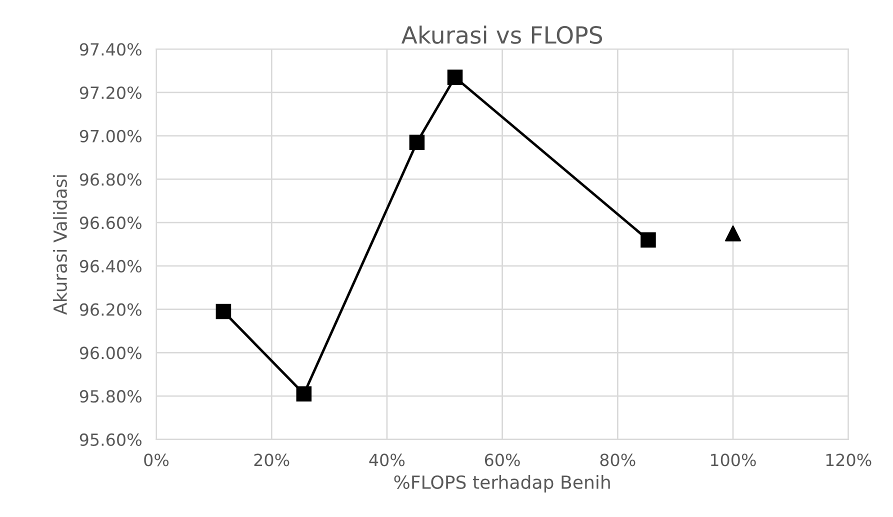 This screenshot has width=893, height=517. Describe the element at coordinates (111, 49) in the screenshot. I see `y-tick-label: 97.40%` at that location.